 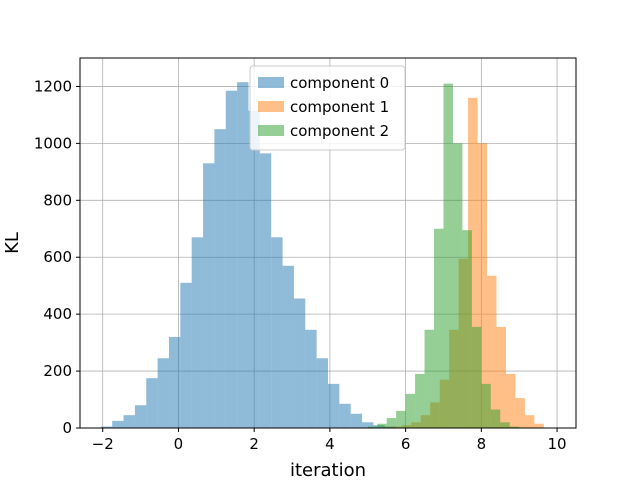 What do you see at coordinates (57, 257) in the screenshot?
I see `y-tick-label: 600` at bounding box center [57, 257].